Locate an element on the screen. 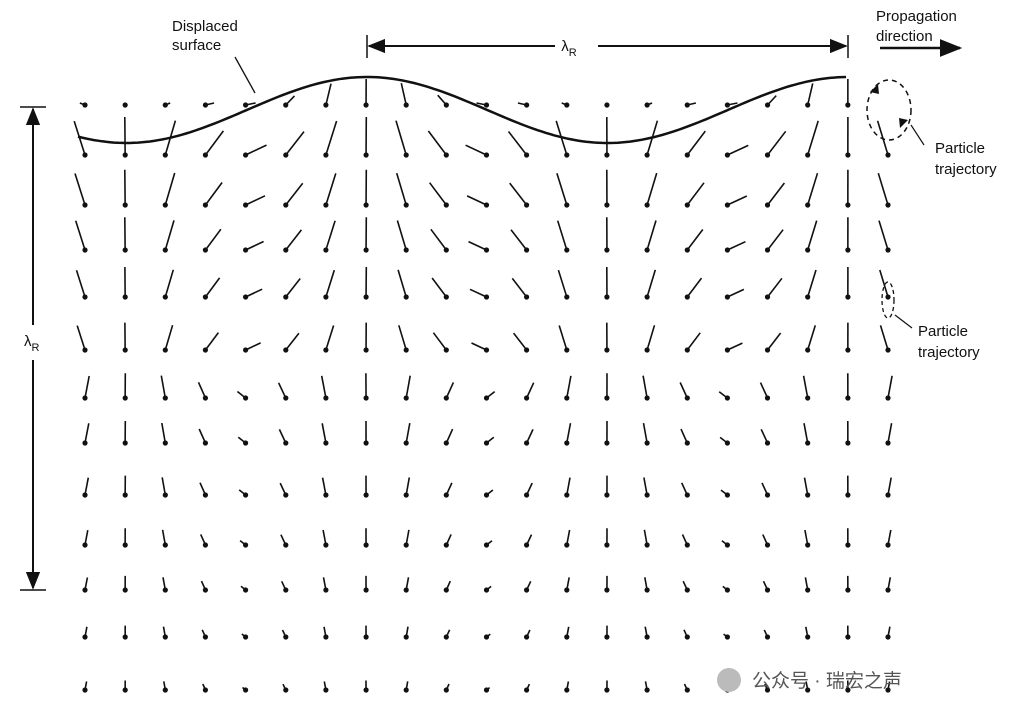 Image resolution: width=1012 pixels, height=719 pixels. surface-label: Displaced surface is located at coordinates (205, 36).